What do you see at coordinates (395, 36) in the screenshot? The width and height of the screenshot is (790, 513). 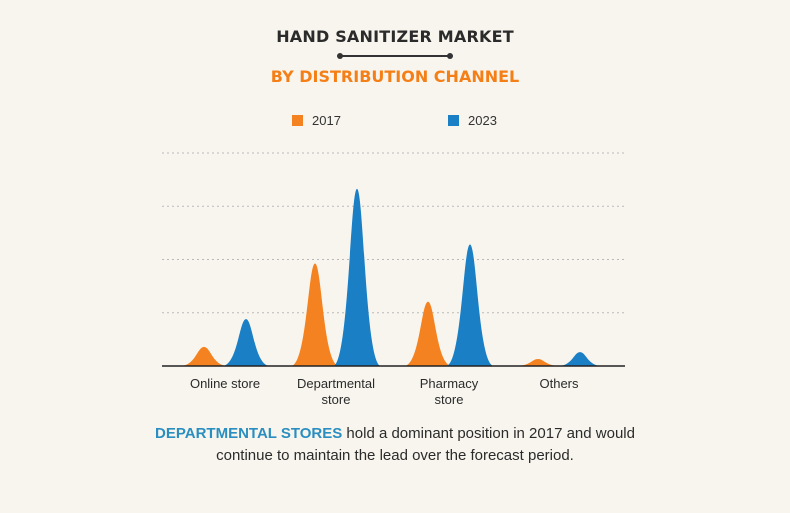 I see `chart-title: HAND SANITIZER MARKET` at bounding box center [395, 36].